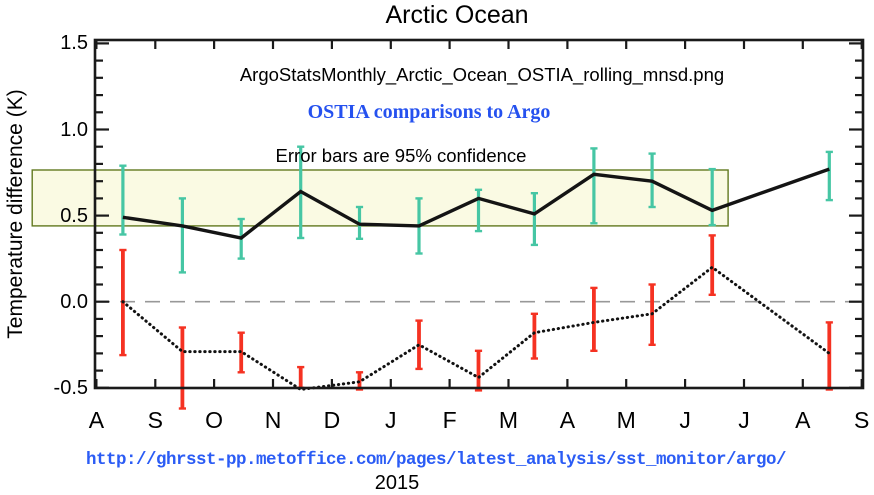 This screenshot has width=874, height=495. Describe the element at coordinates (449, 420) in the screenshot. I see `x-tick-label-6-F: F` at that location.